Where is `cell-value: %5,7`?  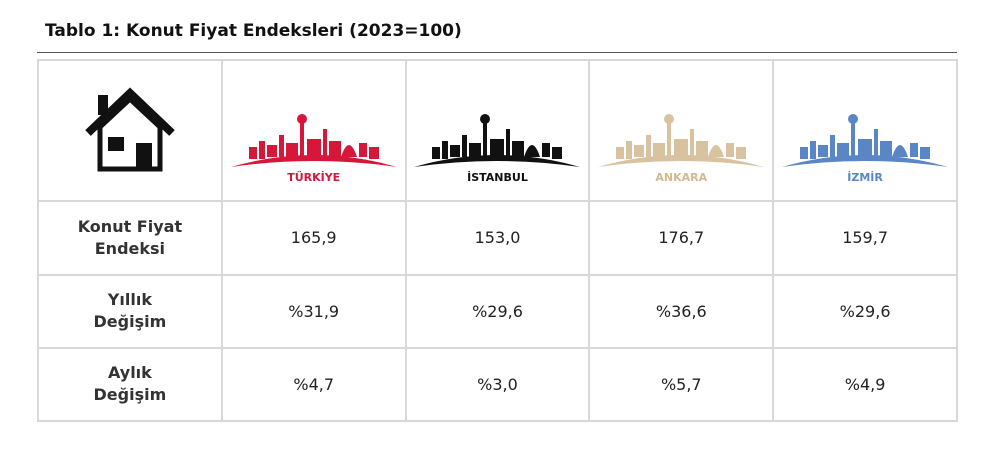
cell-value: %5,7 is located at coordinates (681, 384).